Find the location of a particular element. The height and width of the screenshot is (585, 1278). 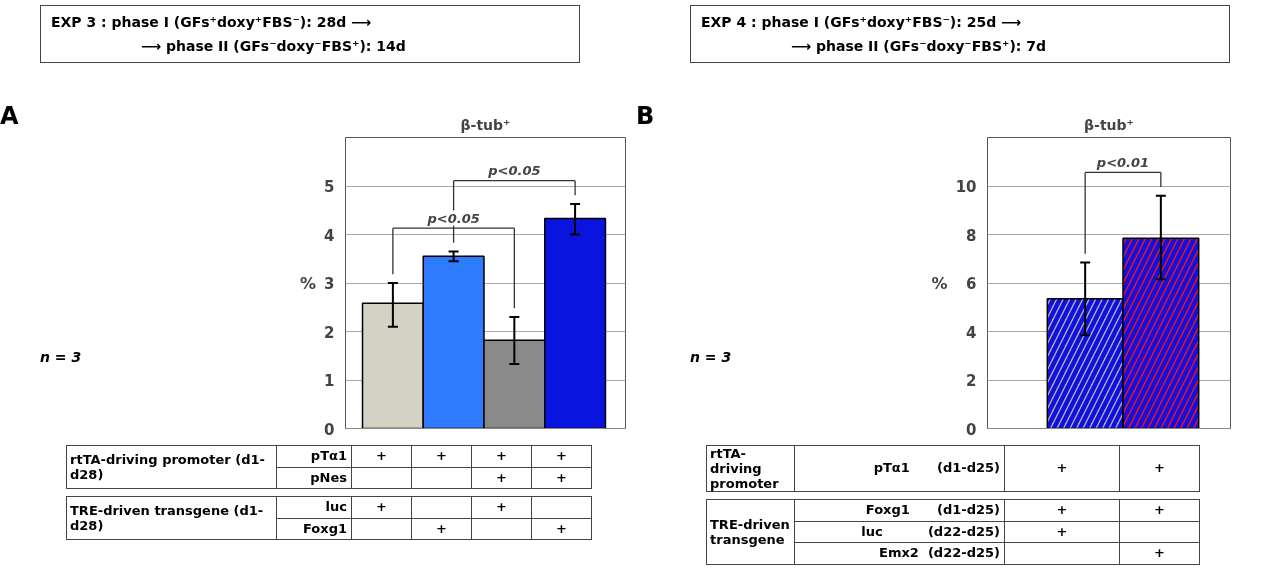

picture-table-cell: luc is located at coordinates (314, 507).